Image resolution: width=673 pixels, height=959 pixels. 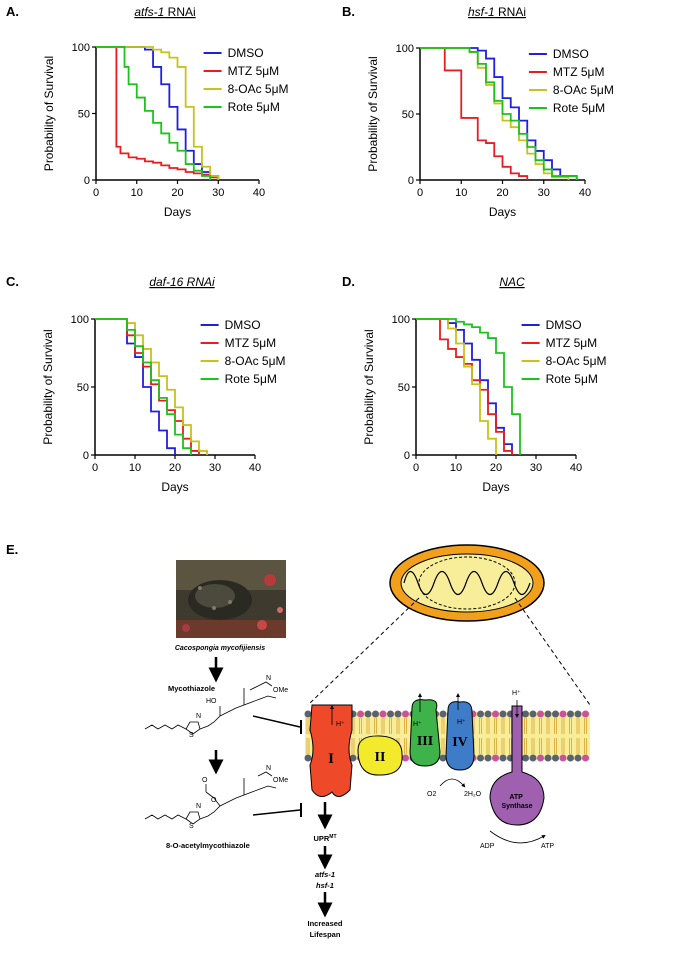 What do you see at coordinates (547, 846) in the screenshot?
I see `atp-label: ATP` at bounding box center [547, 846].